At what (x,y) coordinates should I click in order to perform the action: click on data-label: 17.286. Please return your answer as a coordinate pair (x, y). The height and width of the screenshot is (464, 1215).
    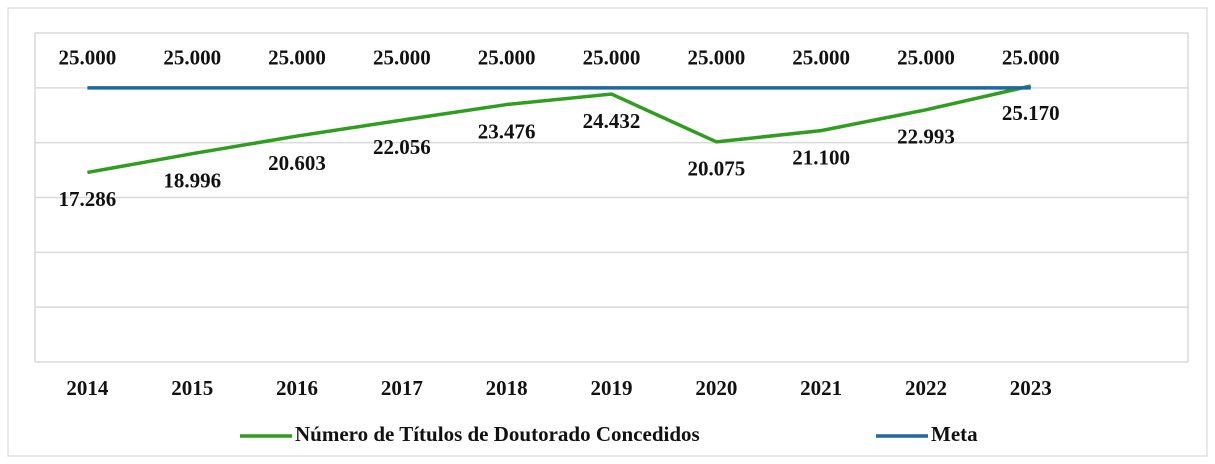
    Looking at the image, I should click on (88, 199).